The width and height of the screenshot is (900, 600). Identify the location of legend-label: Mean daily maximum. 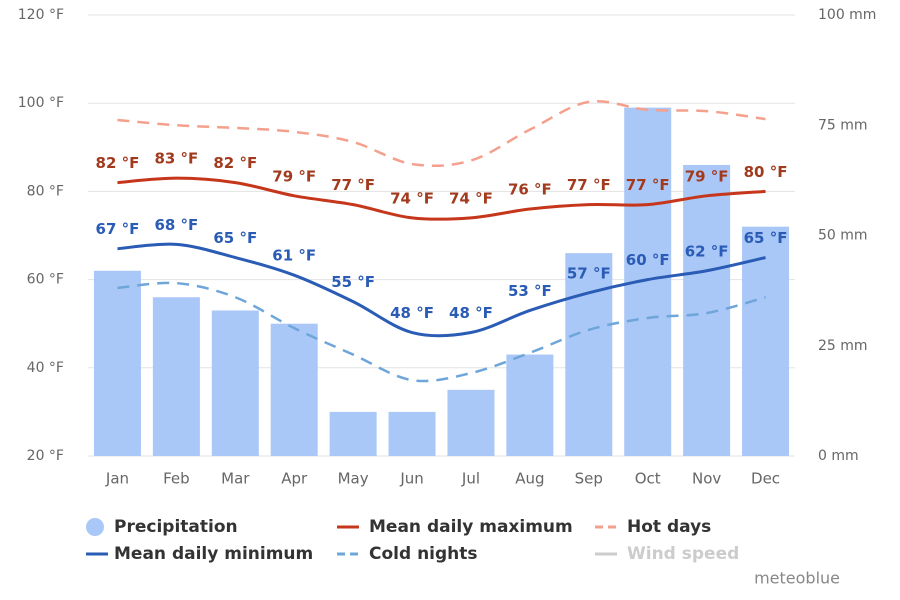
(471, 527).